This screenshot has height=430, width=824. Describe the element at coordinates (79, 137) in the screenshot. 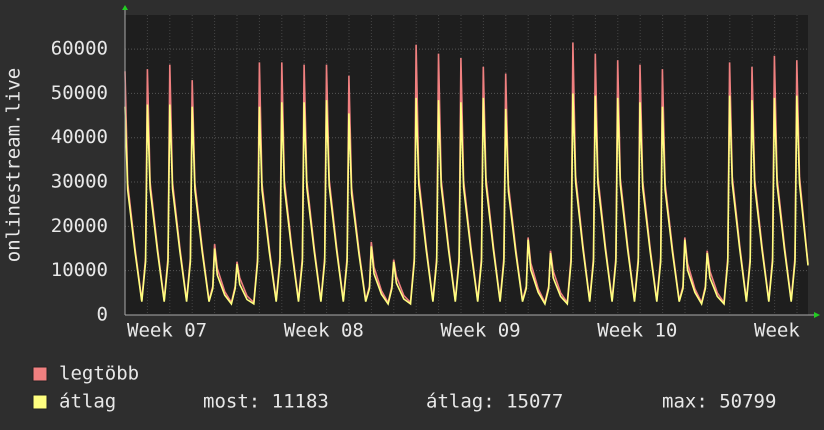

I see `y-tick-label: 40000` at that location.